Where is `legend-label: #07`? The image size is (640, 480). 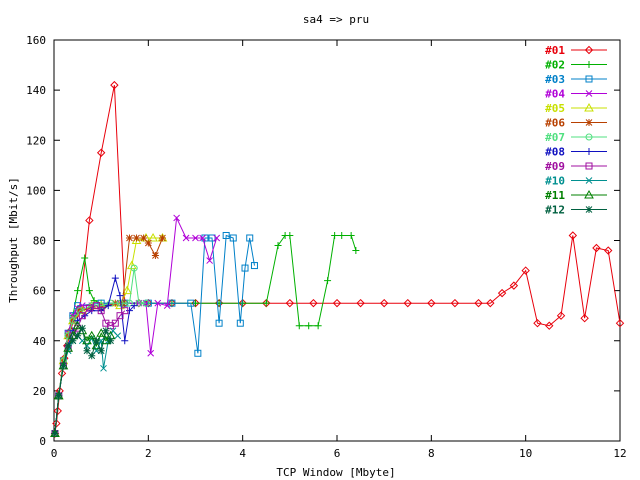
legend-label: #07 is located at coordinates (555, 137).